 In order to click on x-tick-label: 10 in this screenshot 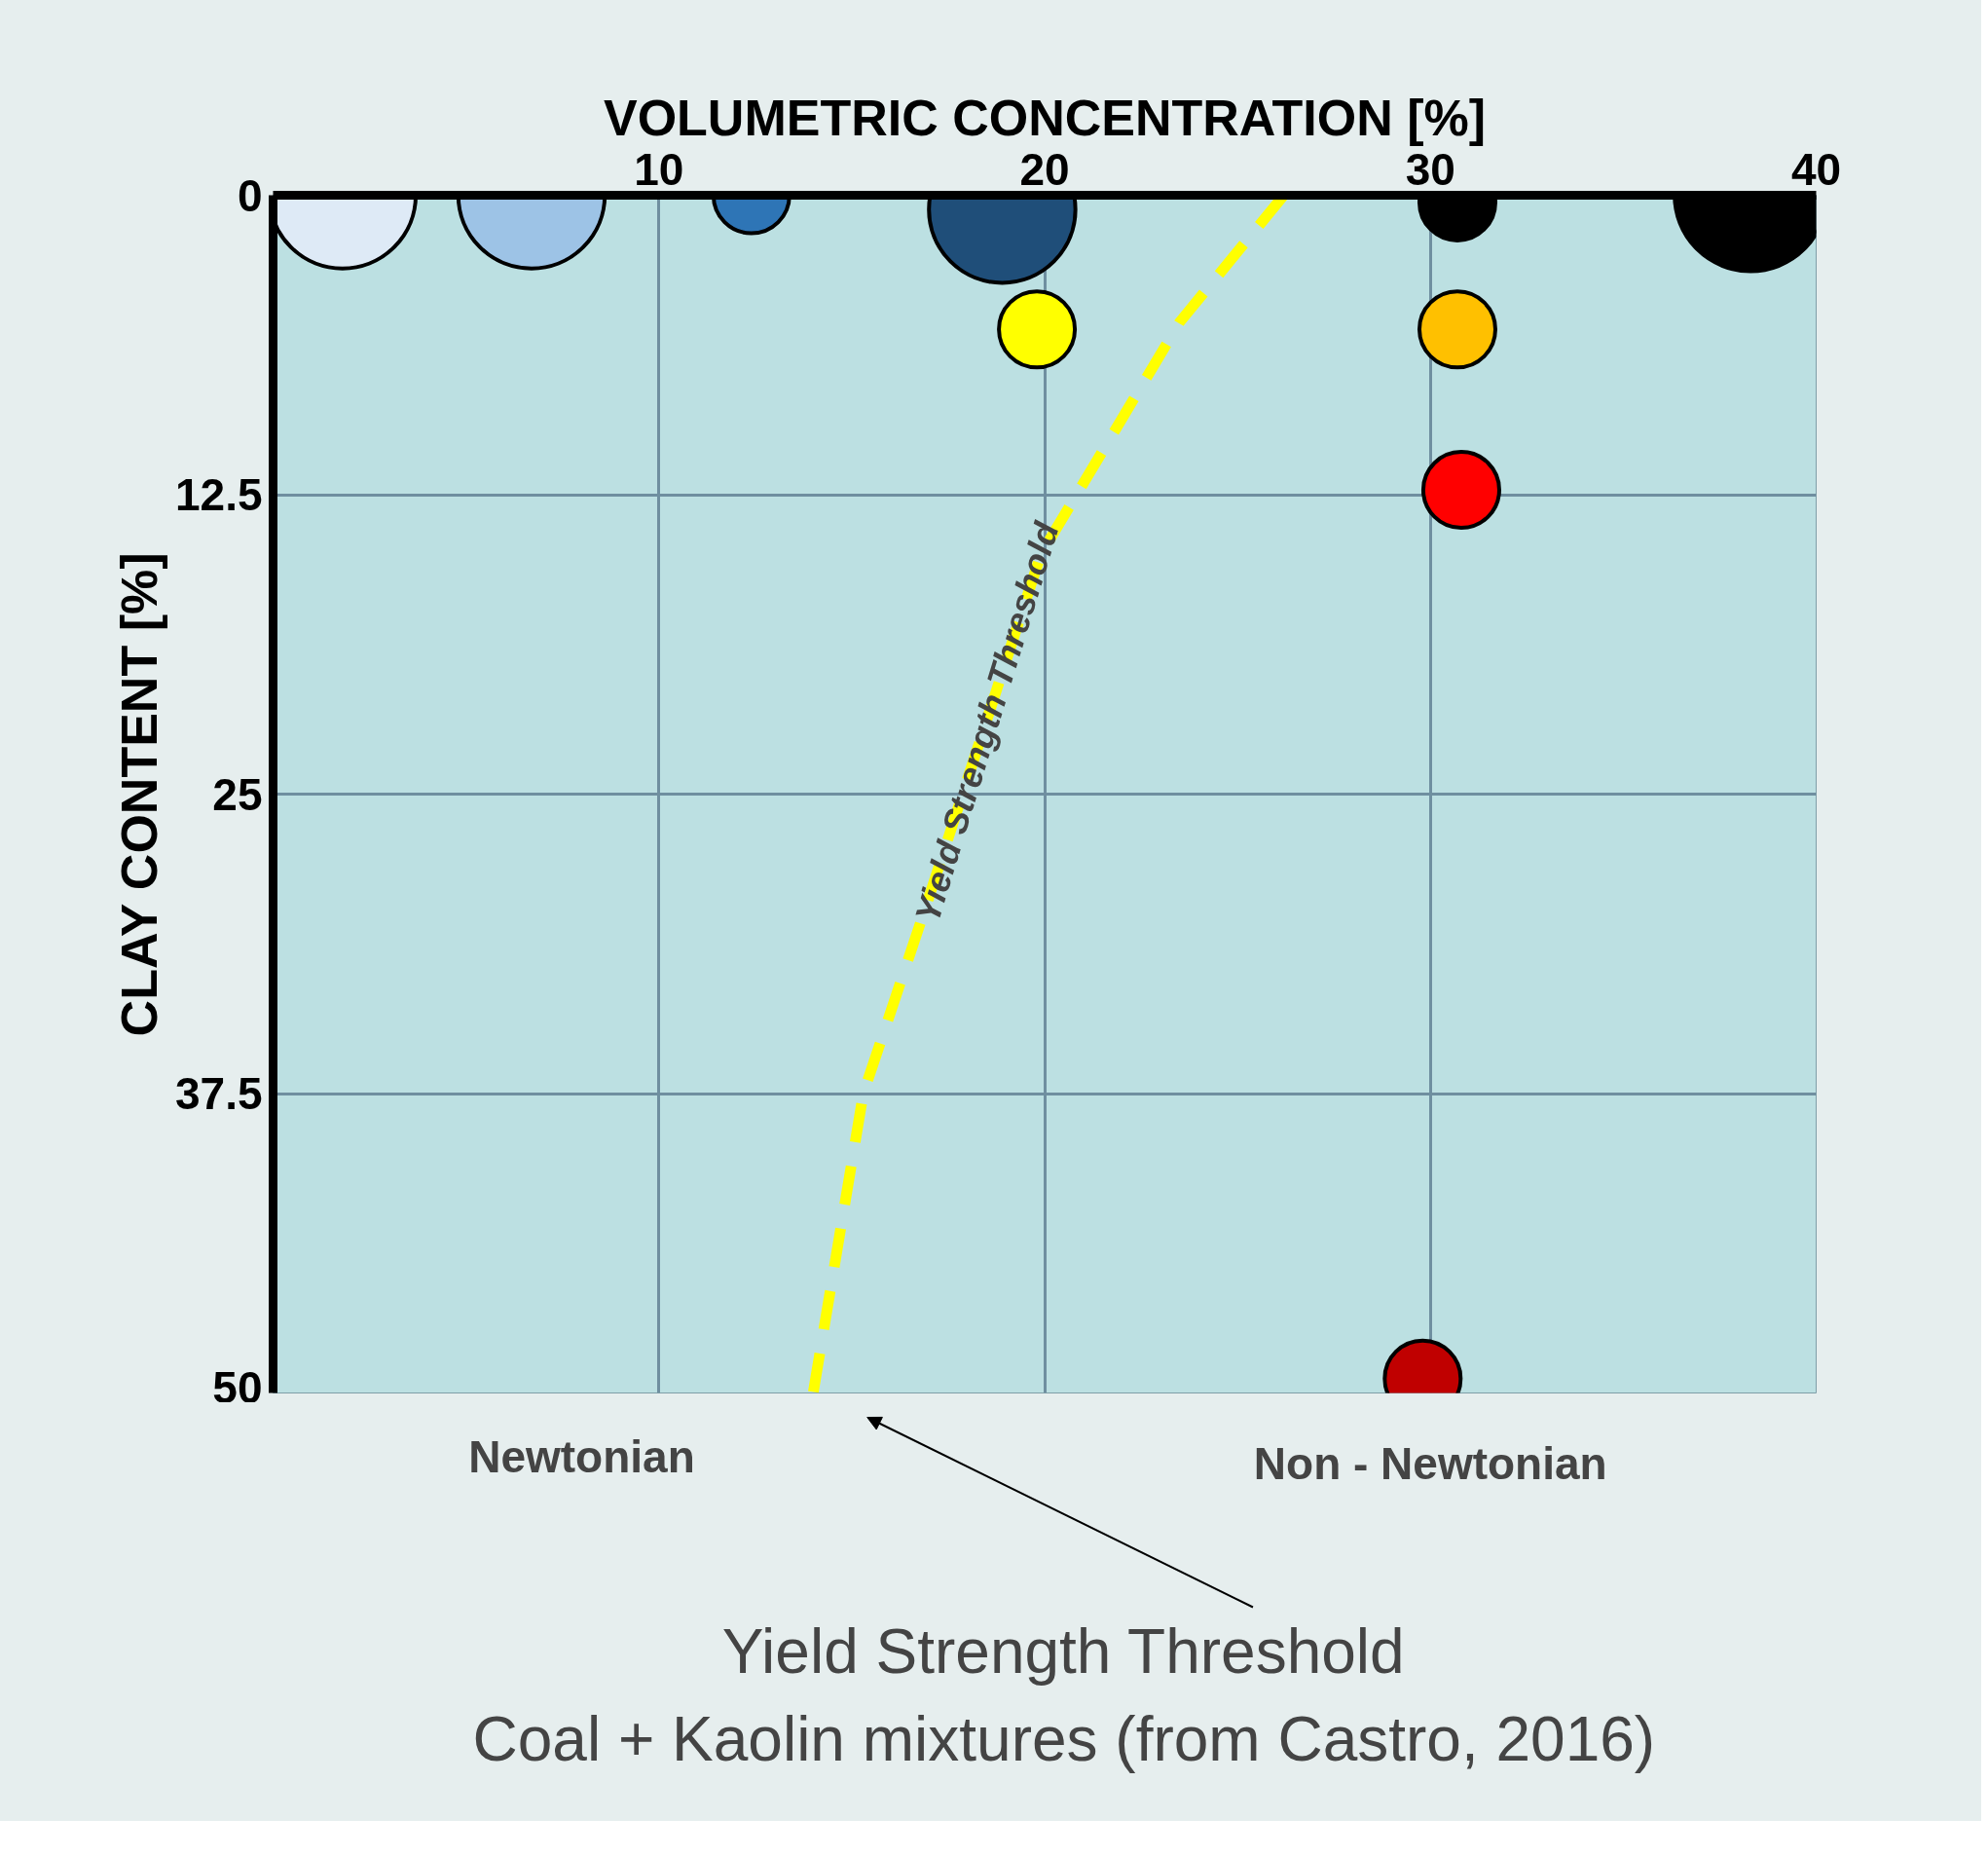, I will do `click(659, 169)`.